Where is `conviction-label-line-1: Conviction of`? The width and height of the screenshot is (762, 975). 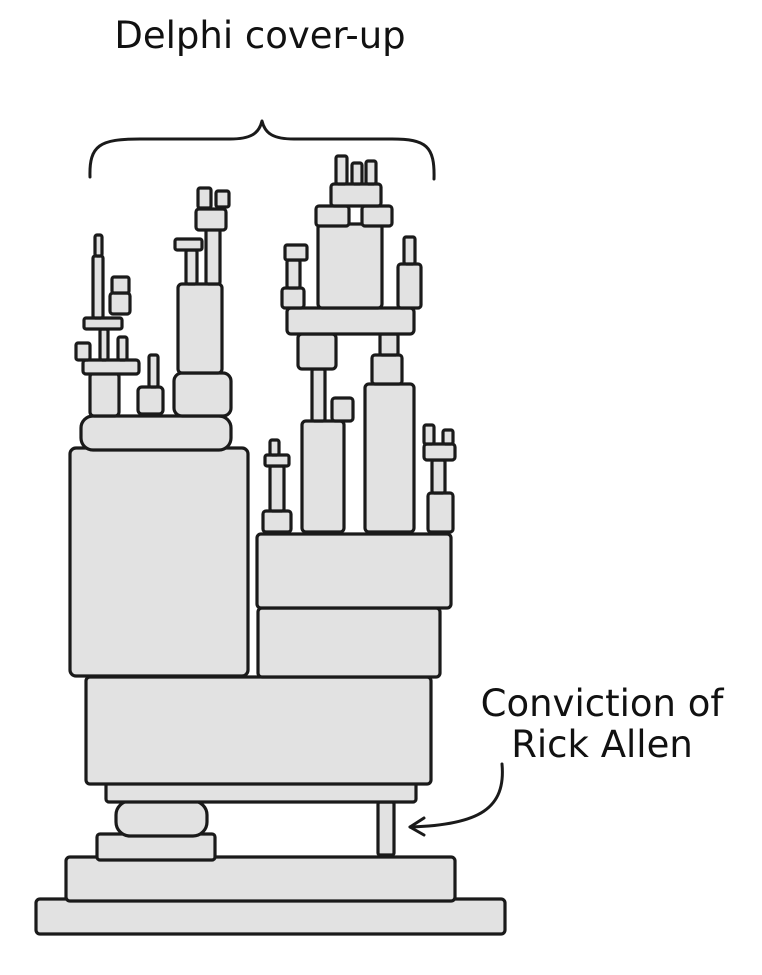 conviction-label-line-1: Conviction of is located at coordinates (602, 703).